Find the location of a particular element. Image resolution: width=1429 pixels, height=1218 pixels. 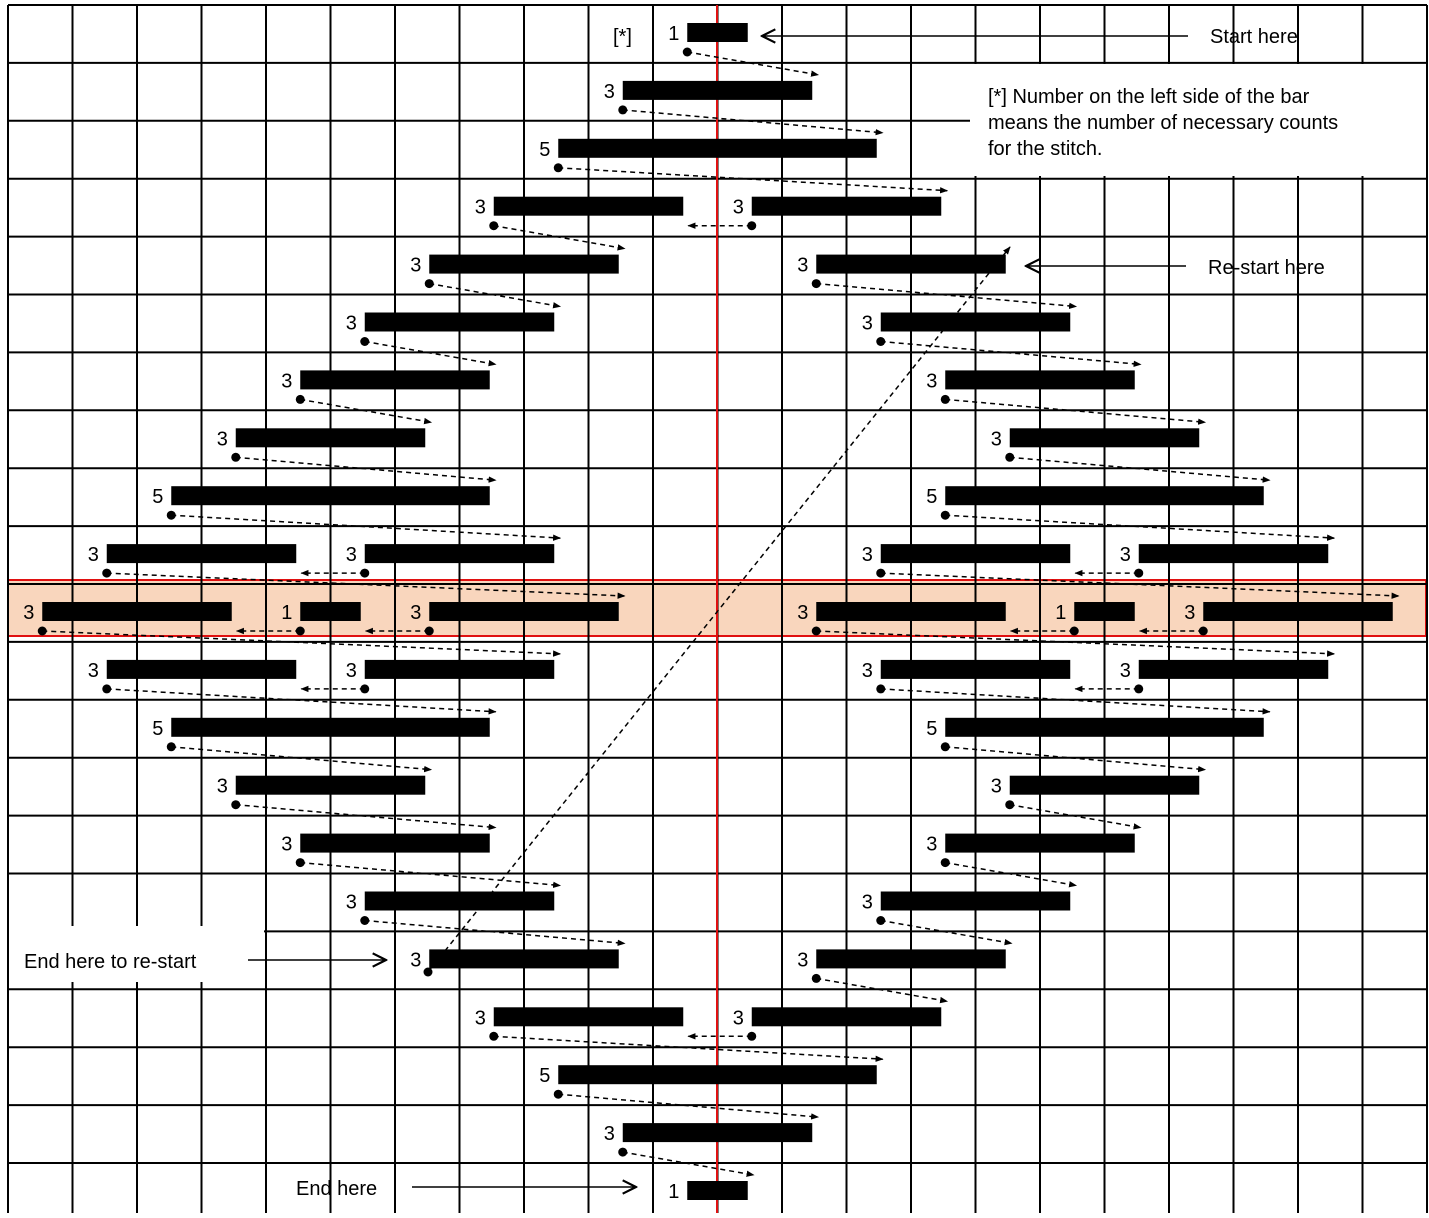

note-marker: [*] is located at coordinates (622, 37).